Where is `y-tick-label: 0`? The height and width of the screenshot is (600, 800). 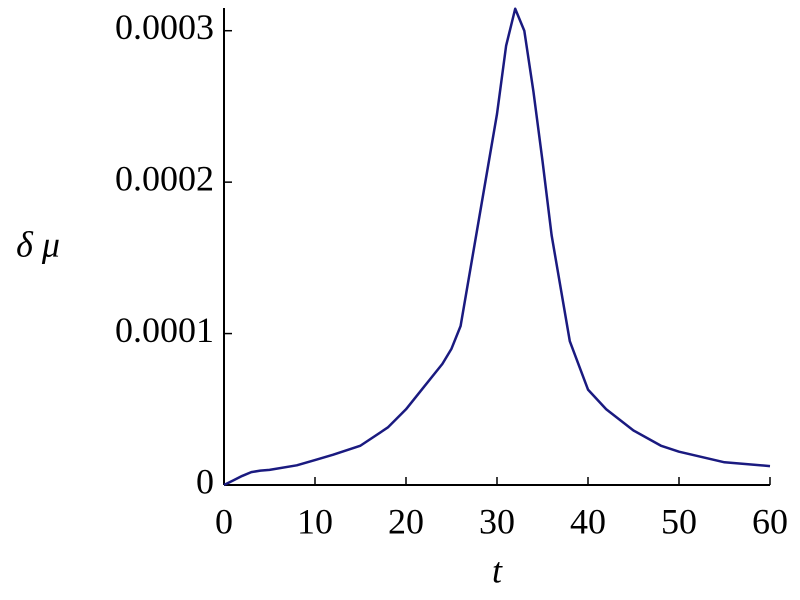 y-tick-label: 0 is located at coordinates (205, 481).